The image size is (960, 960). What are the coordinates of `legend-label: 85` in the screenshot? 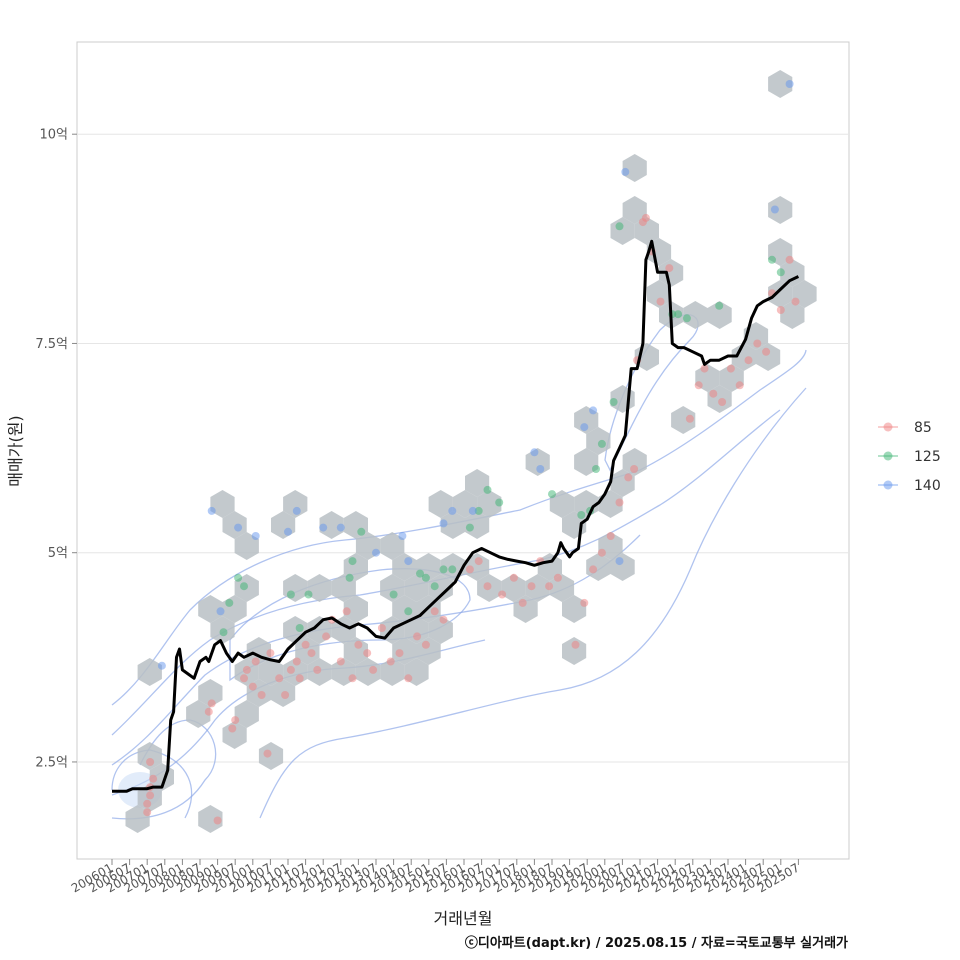 It's located at (923, 428).